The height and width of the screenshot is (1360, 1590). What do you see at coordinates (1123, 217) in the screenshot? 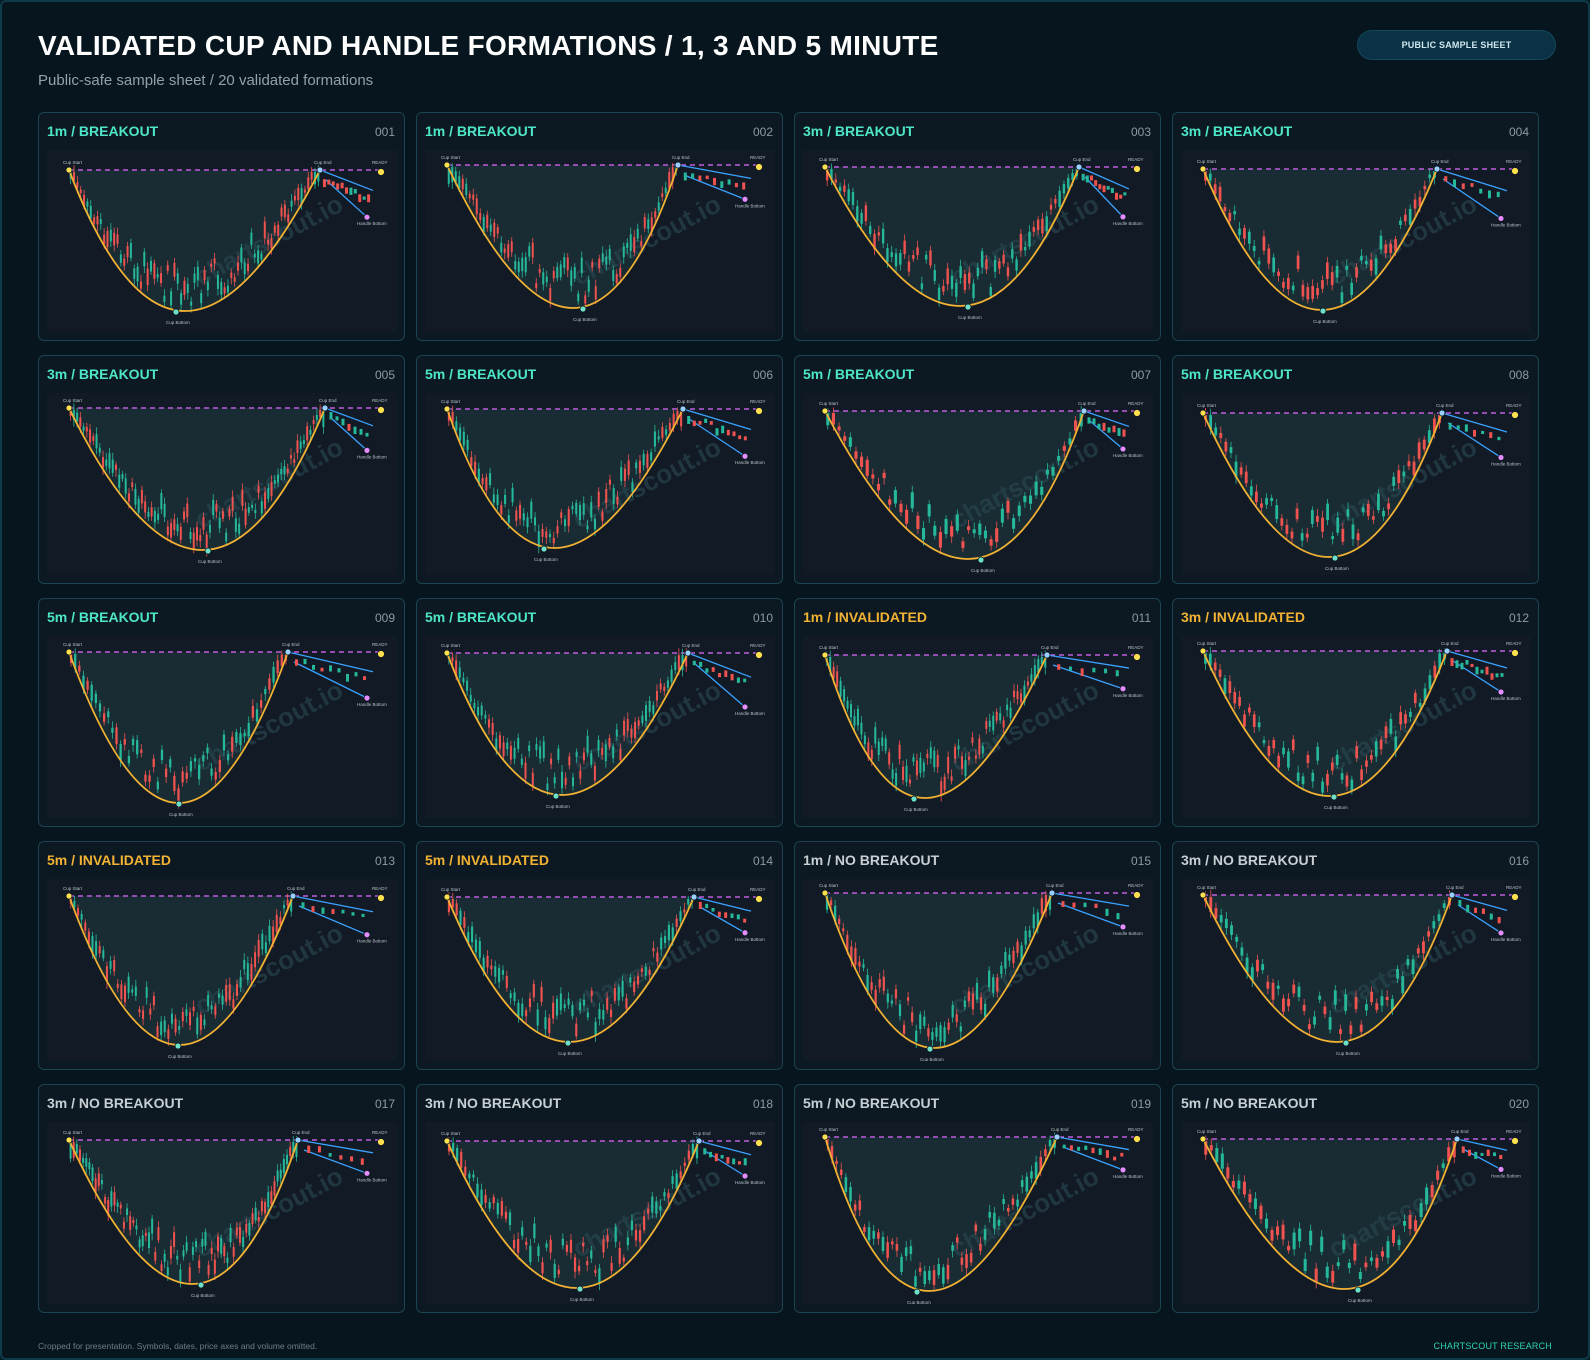
I see `handle-bottom-dot` at bounding box center [1123, 217].